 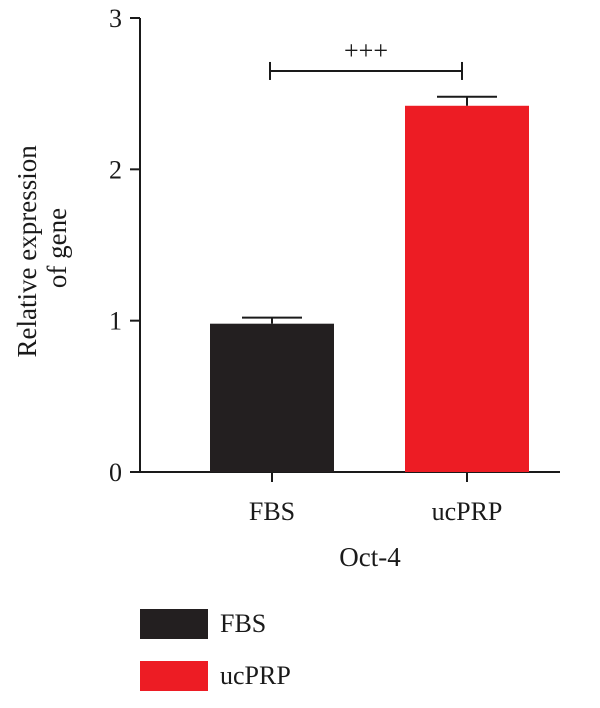 I want to click on y-tick-label: 0, so click(x=115, y=472).